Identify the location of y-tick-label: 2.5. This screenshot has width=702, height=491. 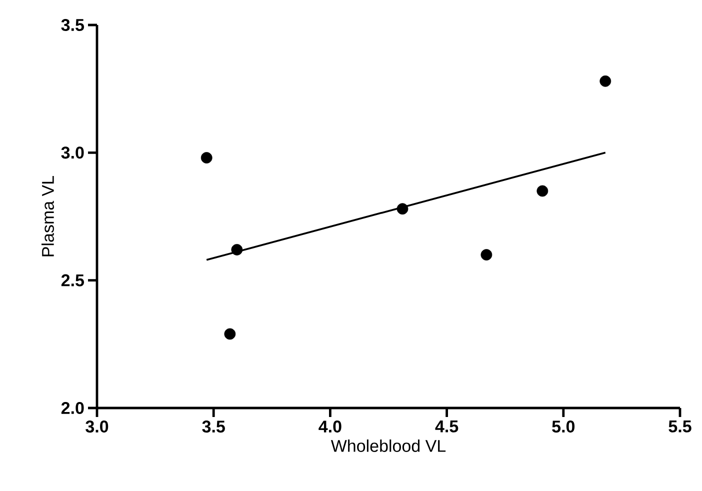
(72, 280).